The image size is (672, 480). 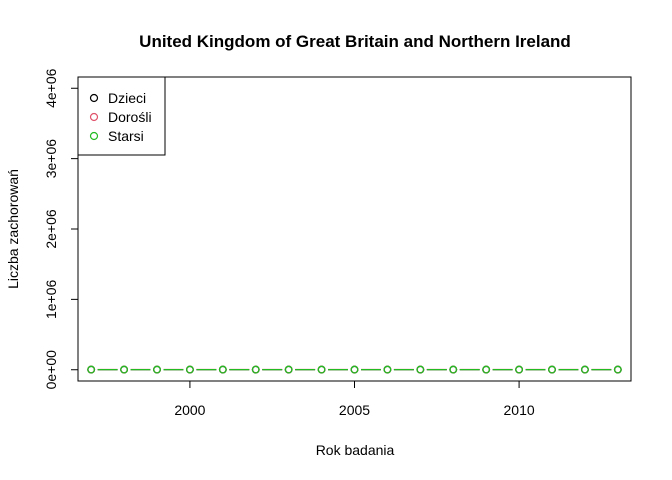 I want to click on y-tick-label: 3e+06, so click(x=51, y=159).